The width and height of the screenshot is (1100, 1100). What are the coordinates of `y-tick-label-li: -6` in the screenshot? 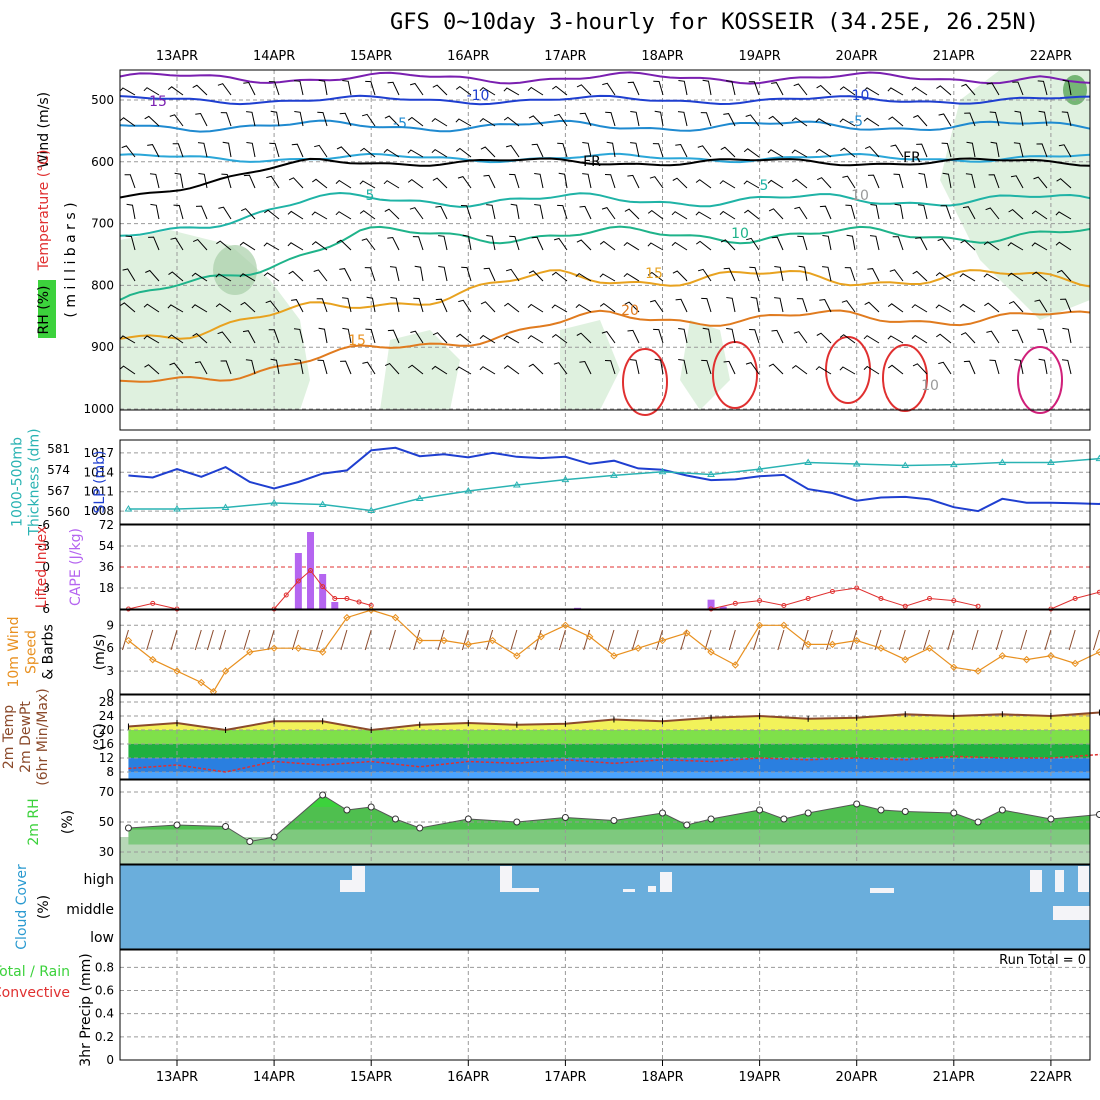 It's located at (44, 525).